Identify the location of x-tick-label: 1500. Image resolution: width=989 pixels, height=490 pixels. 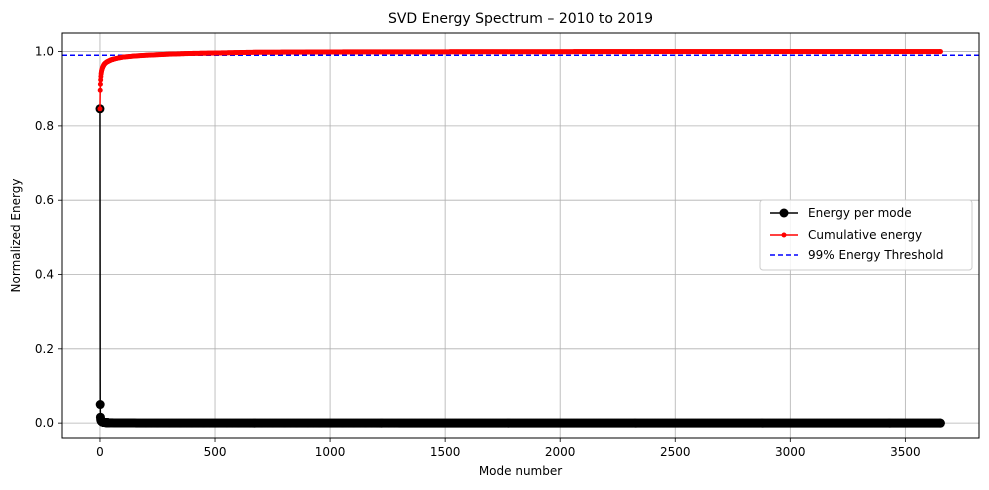
(445, 452).